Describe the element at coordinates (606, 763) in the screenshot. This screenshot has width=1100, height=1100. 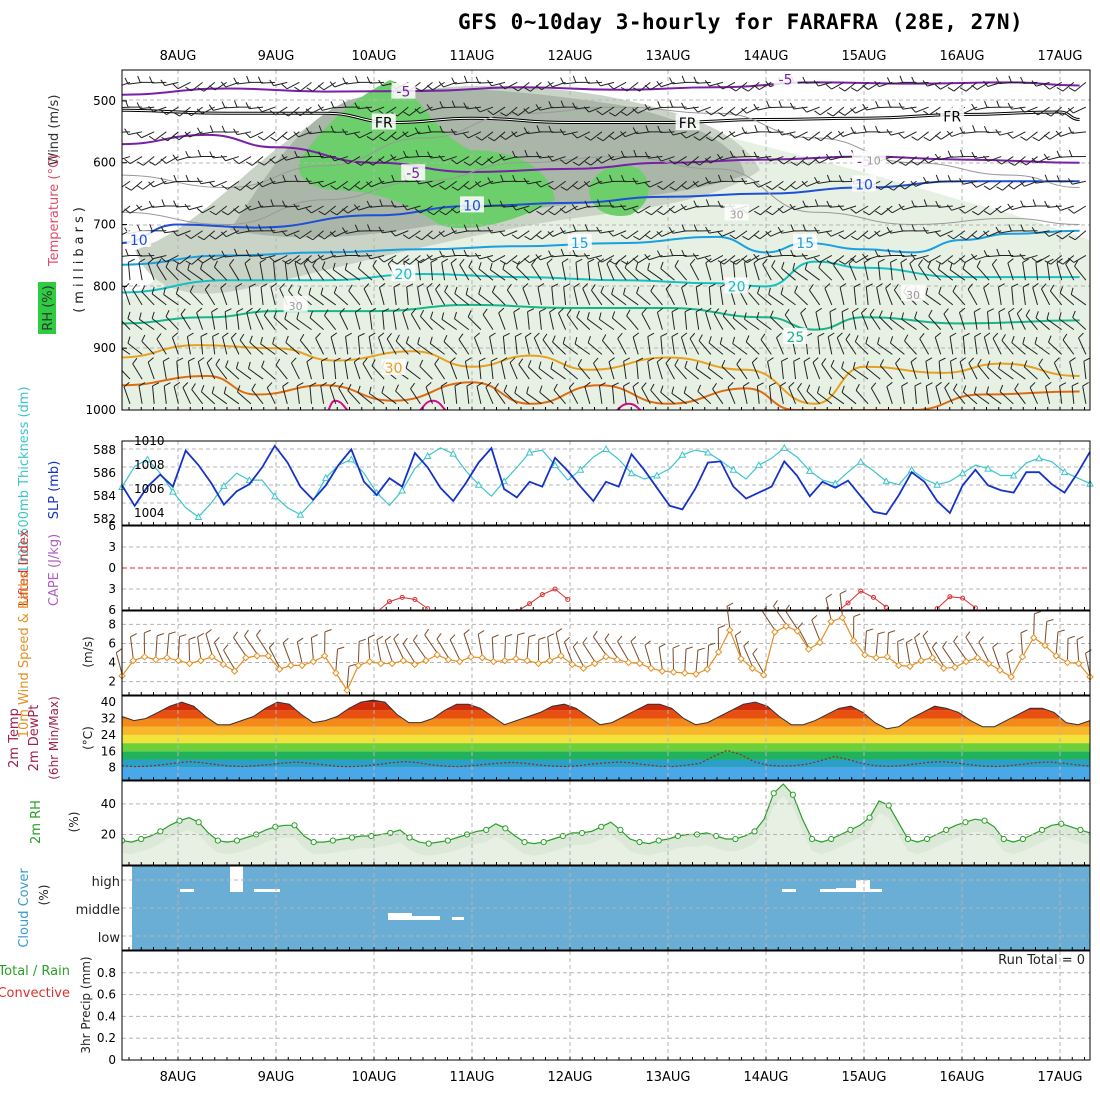
I see `temp-band` at that location.